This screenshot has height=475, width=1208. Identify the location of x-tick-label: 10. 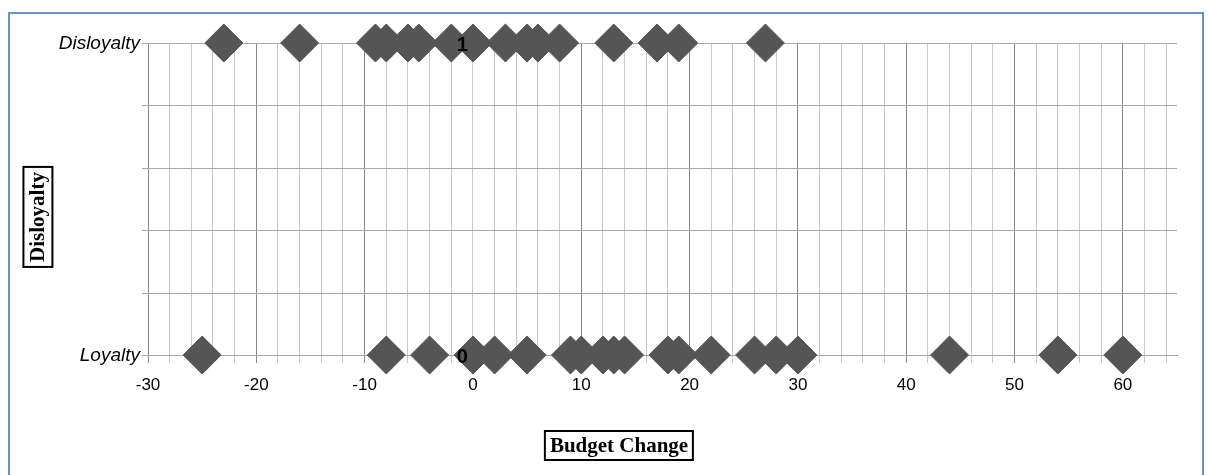
(581, 384).